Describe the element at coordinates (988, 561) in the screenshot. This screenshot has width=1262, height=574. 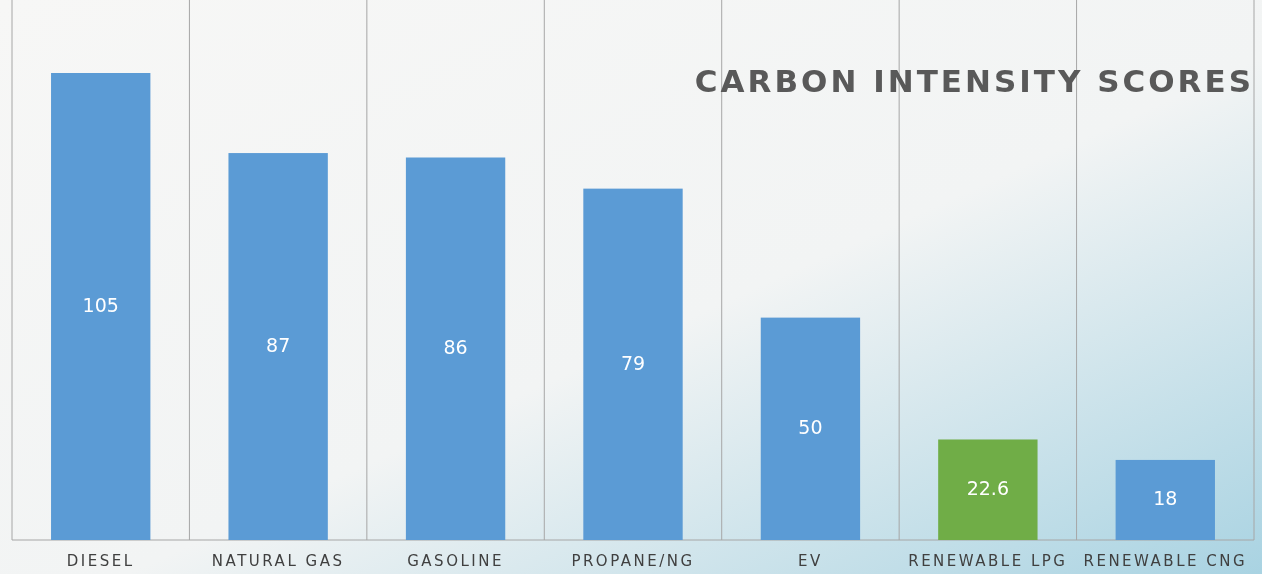
I see `x-tick-label: RENEWABLE LPG` at that location.